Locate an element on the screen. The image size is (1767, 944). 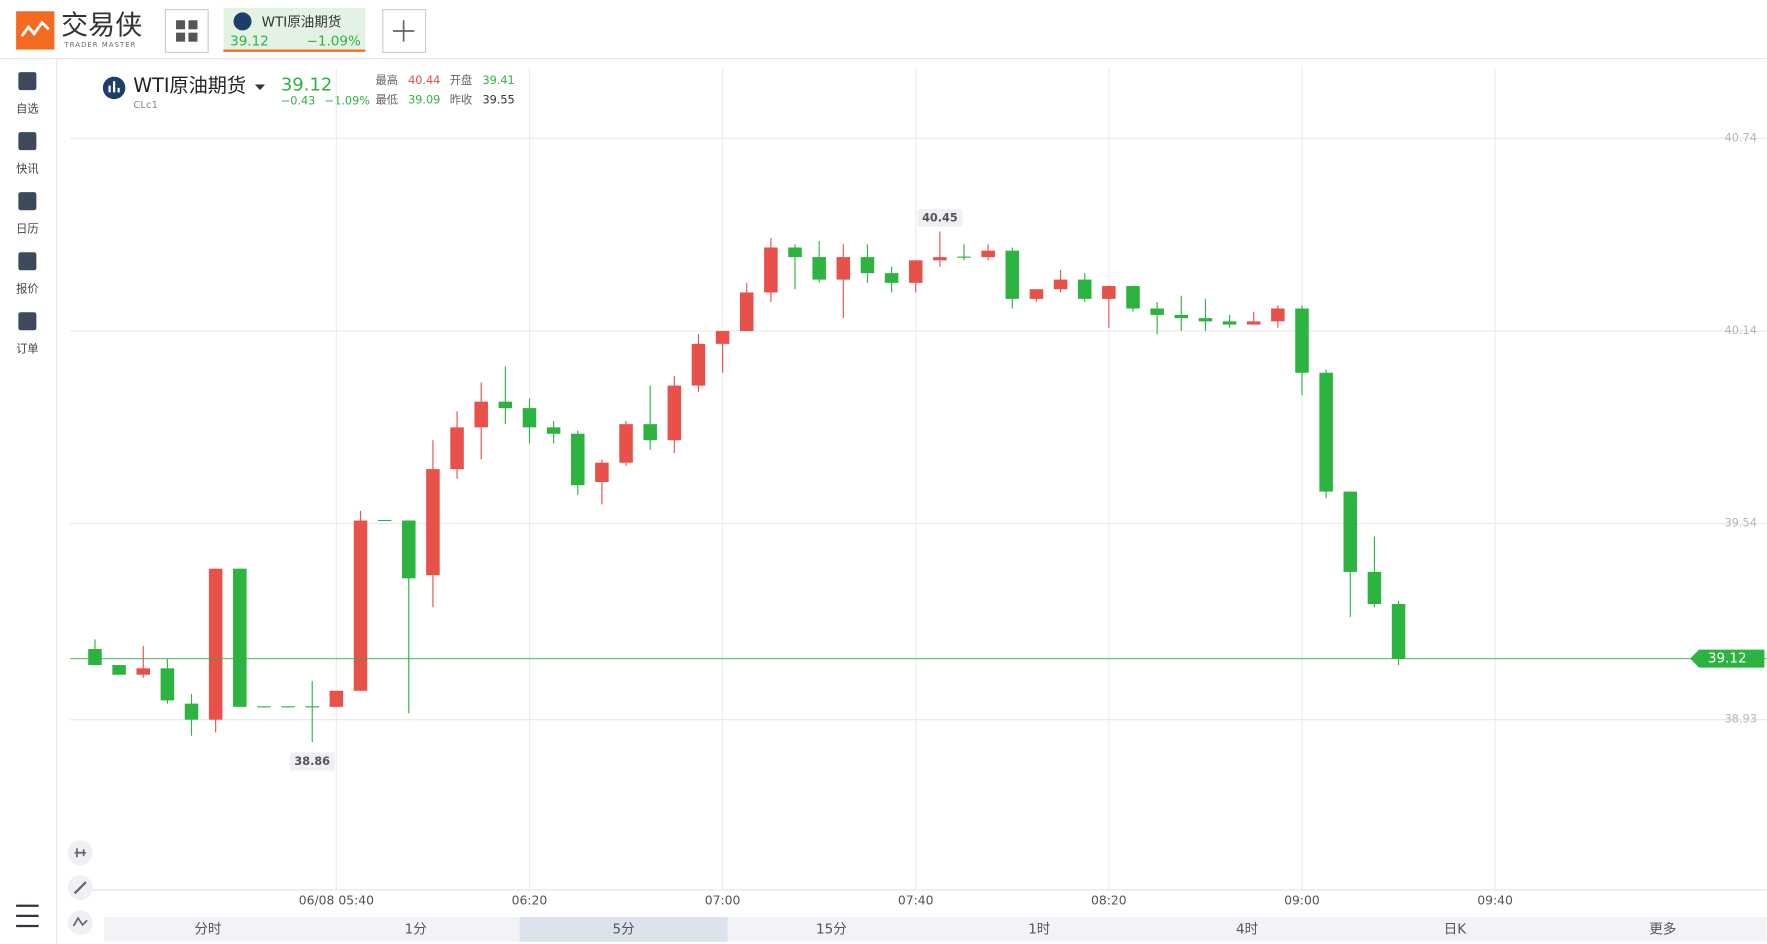
x-tick-label: 09:00 is located at coordinates (1302, 900).